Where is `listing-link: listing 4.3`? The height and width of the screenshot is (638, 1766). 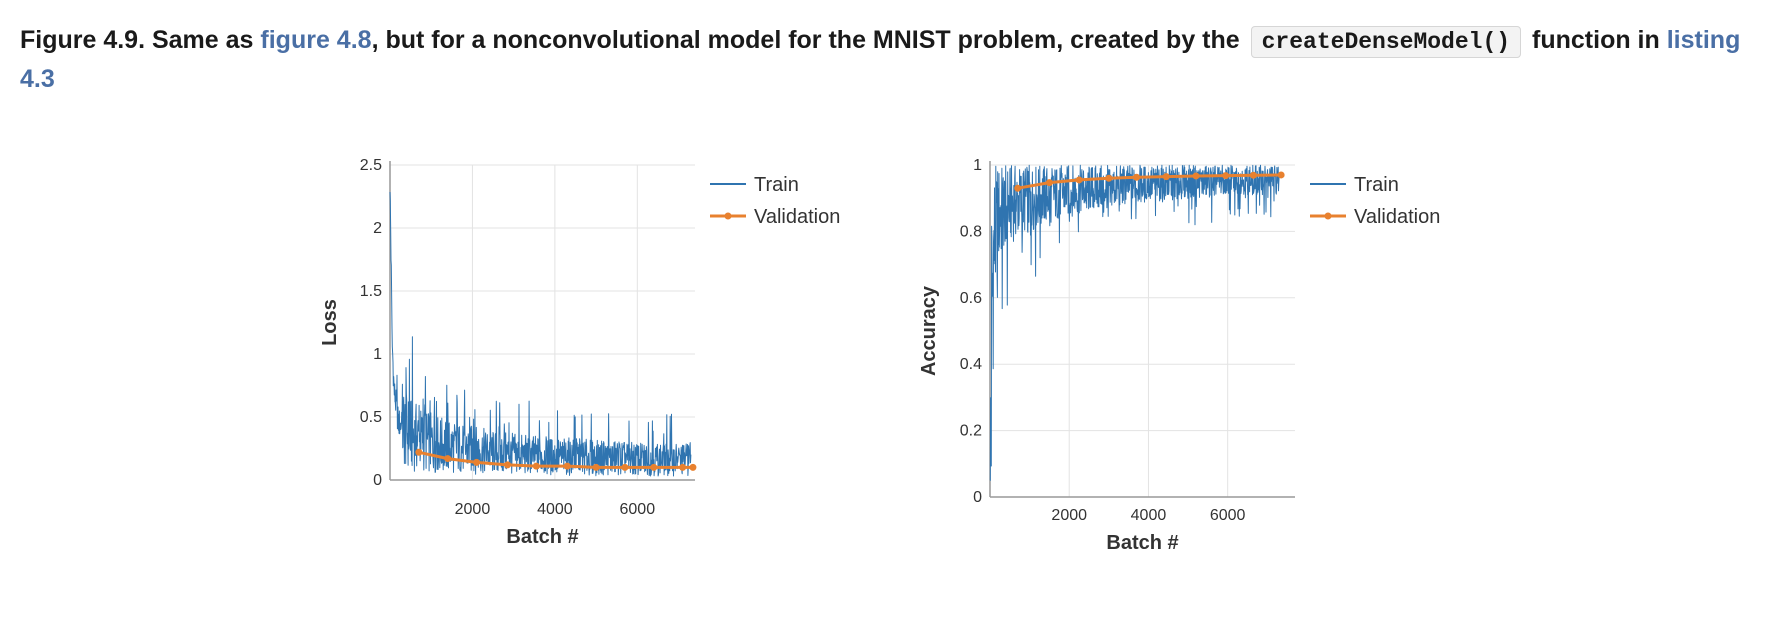
listing-link: listing 4.3 is located at coordinates (880, 59).